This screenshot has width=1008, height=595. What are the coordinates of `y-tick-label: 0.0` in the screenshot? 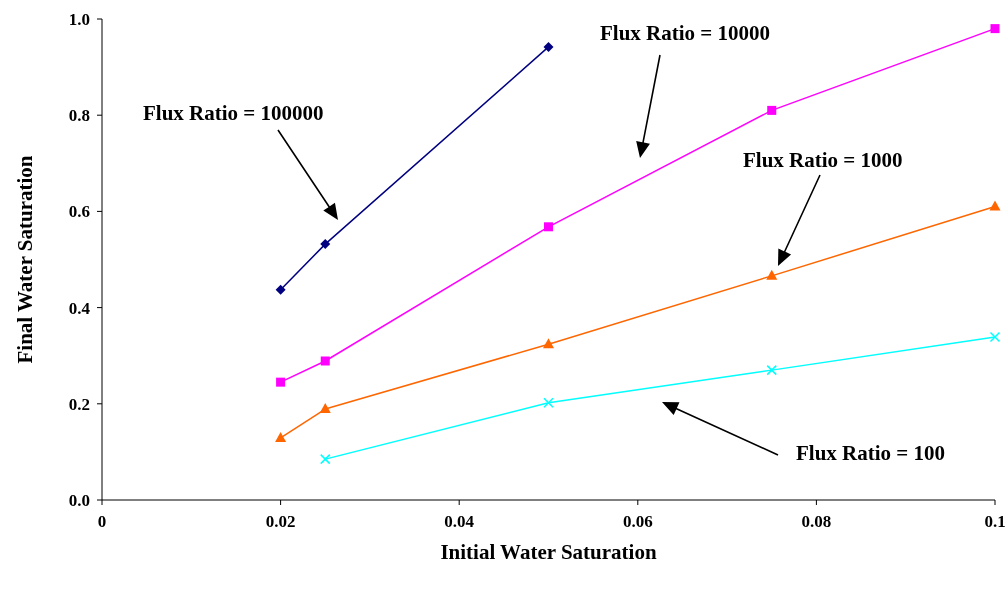 It's located at (79, 500).